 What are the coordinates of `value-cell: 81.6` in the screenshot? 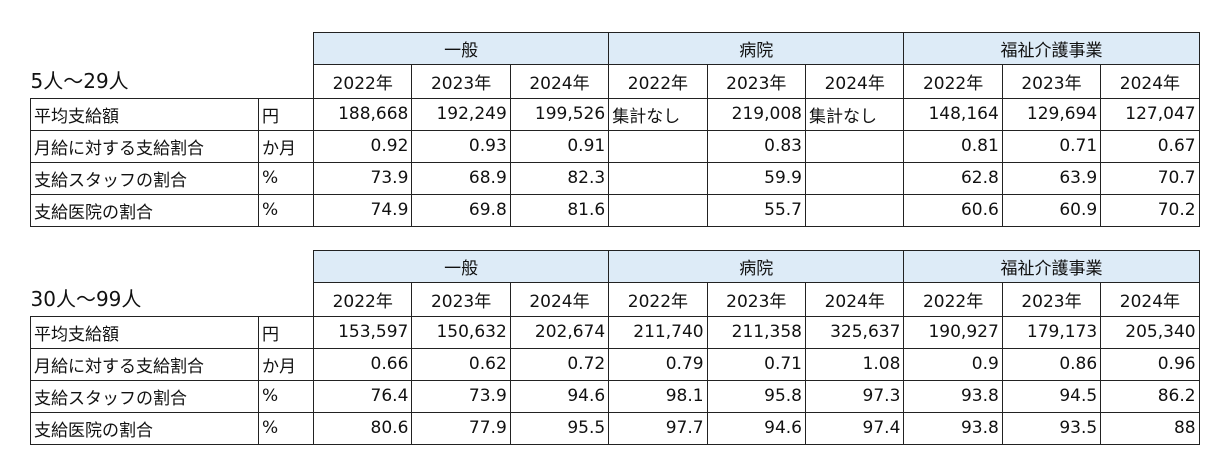 It's located at (559, 210).